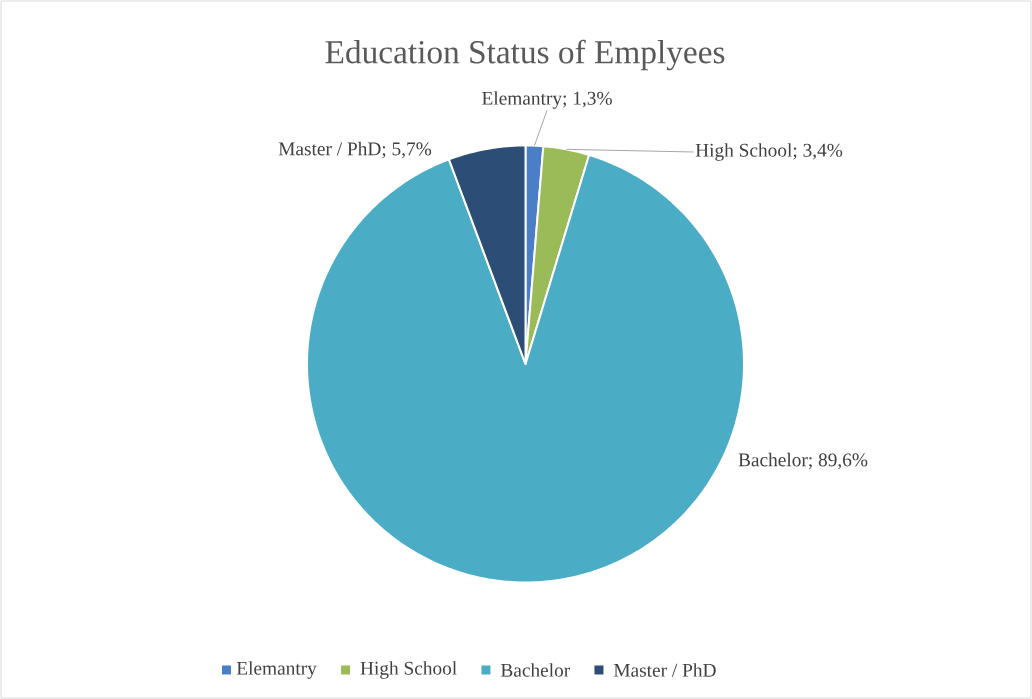  Describe the element at coordinates (276, 670) in the screenshot. I see `legend-label: Elemantry` at that location.